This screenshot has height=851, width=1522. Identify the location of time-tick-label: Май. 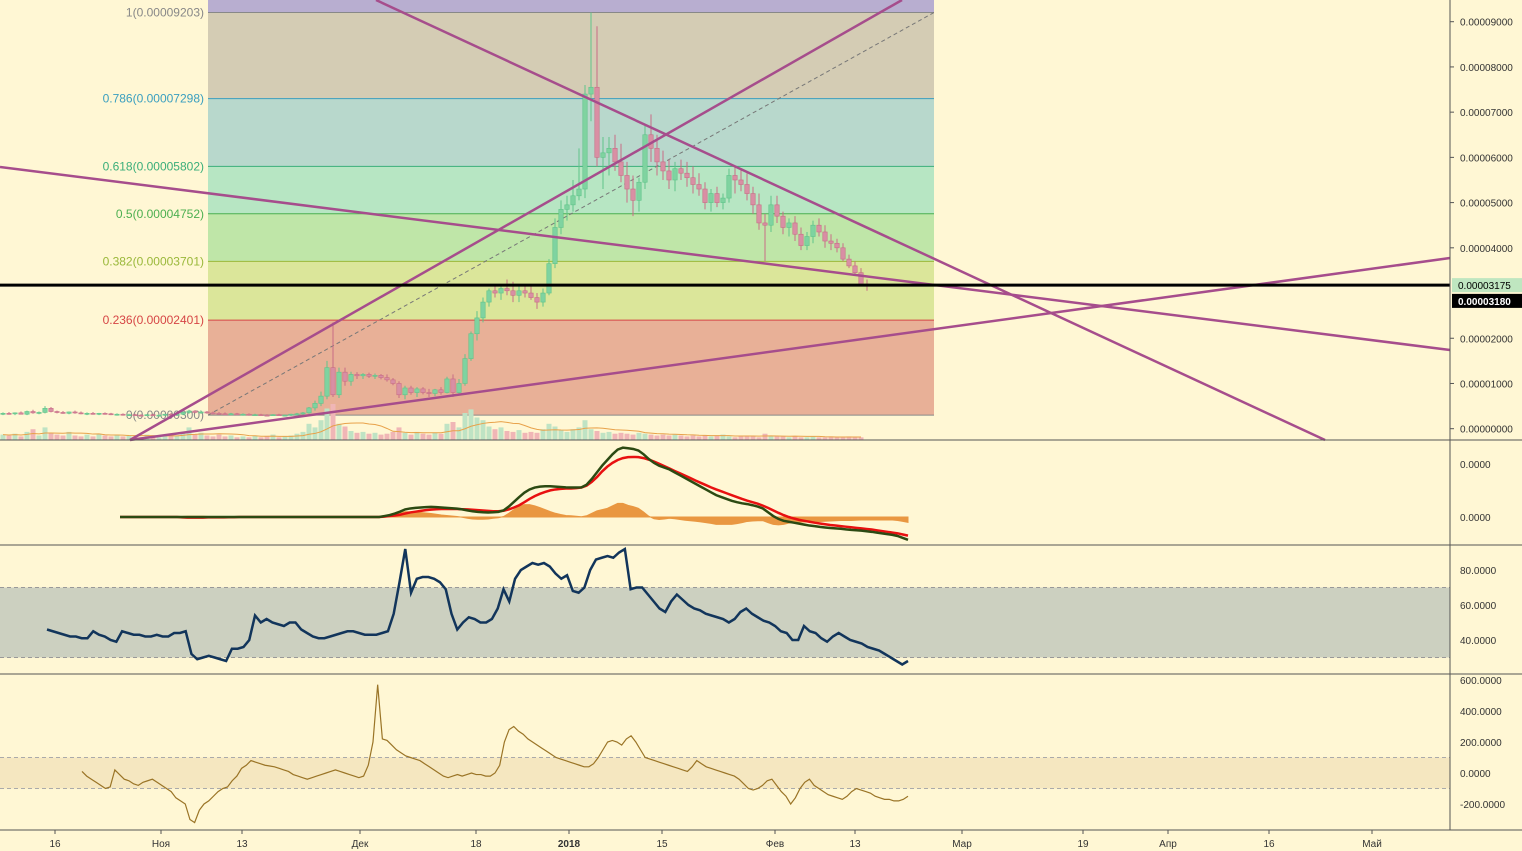
(1372, 844).